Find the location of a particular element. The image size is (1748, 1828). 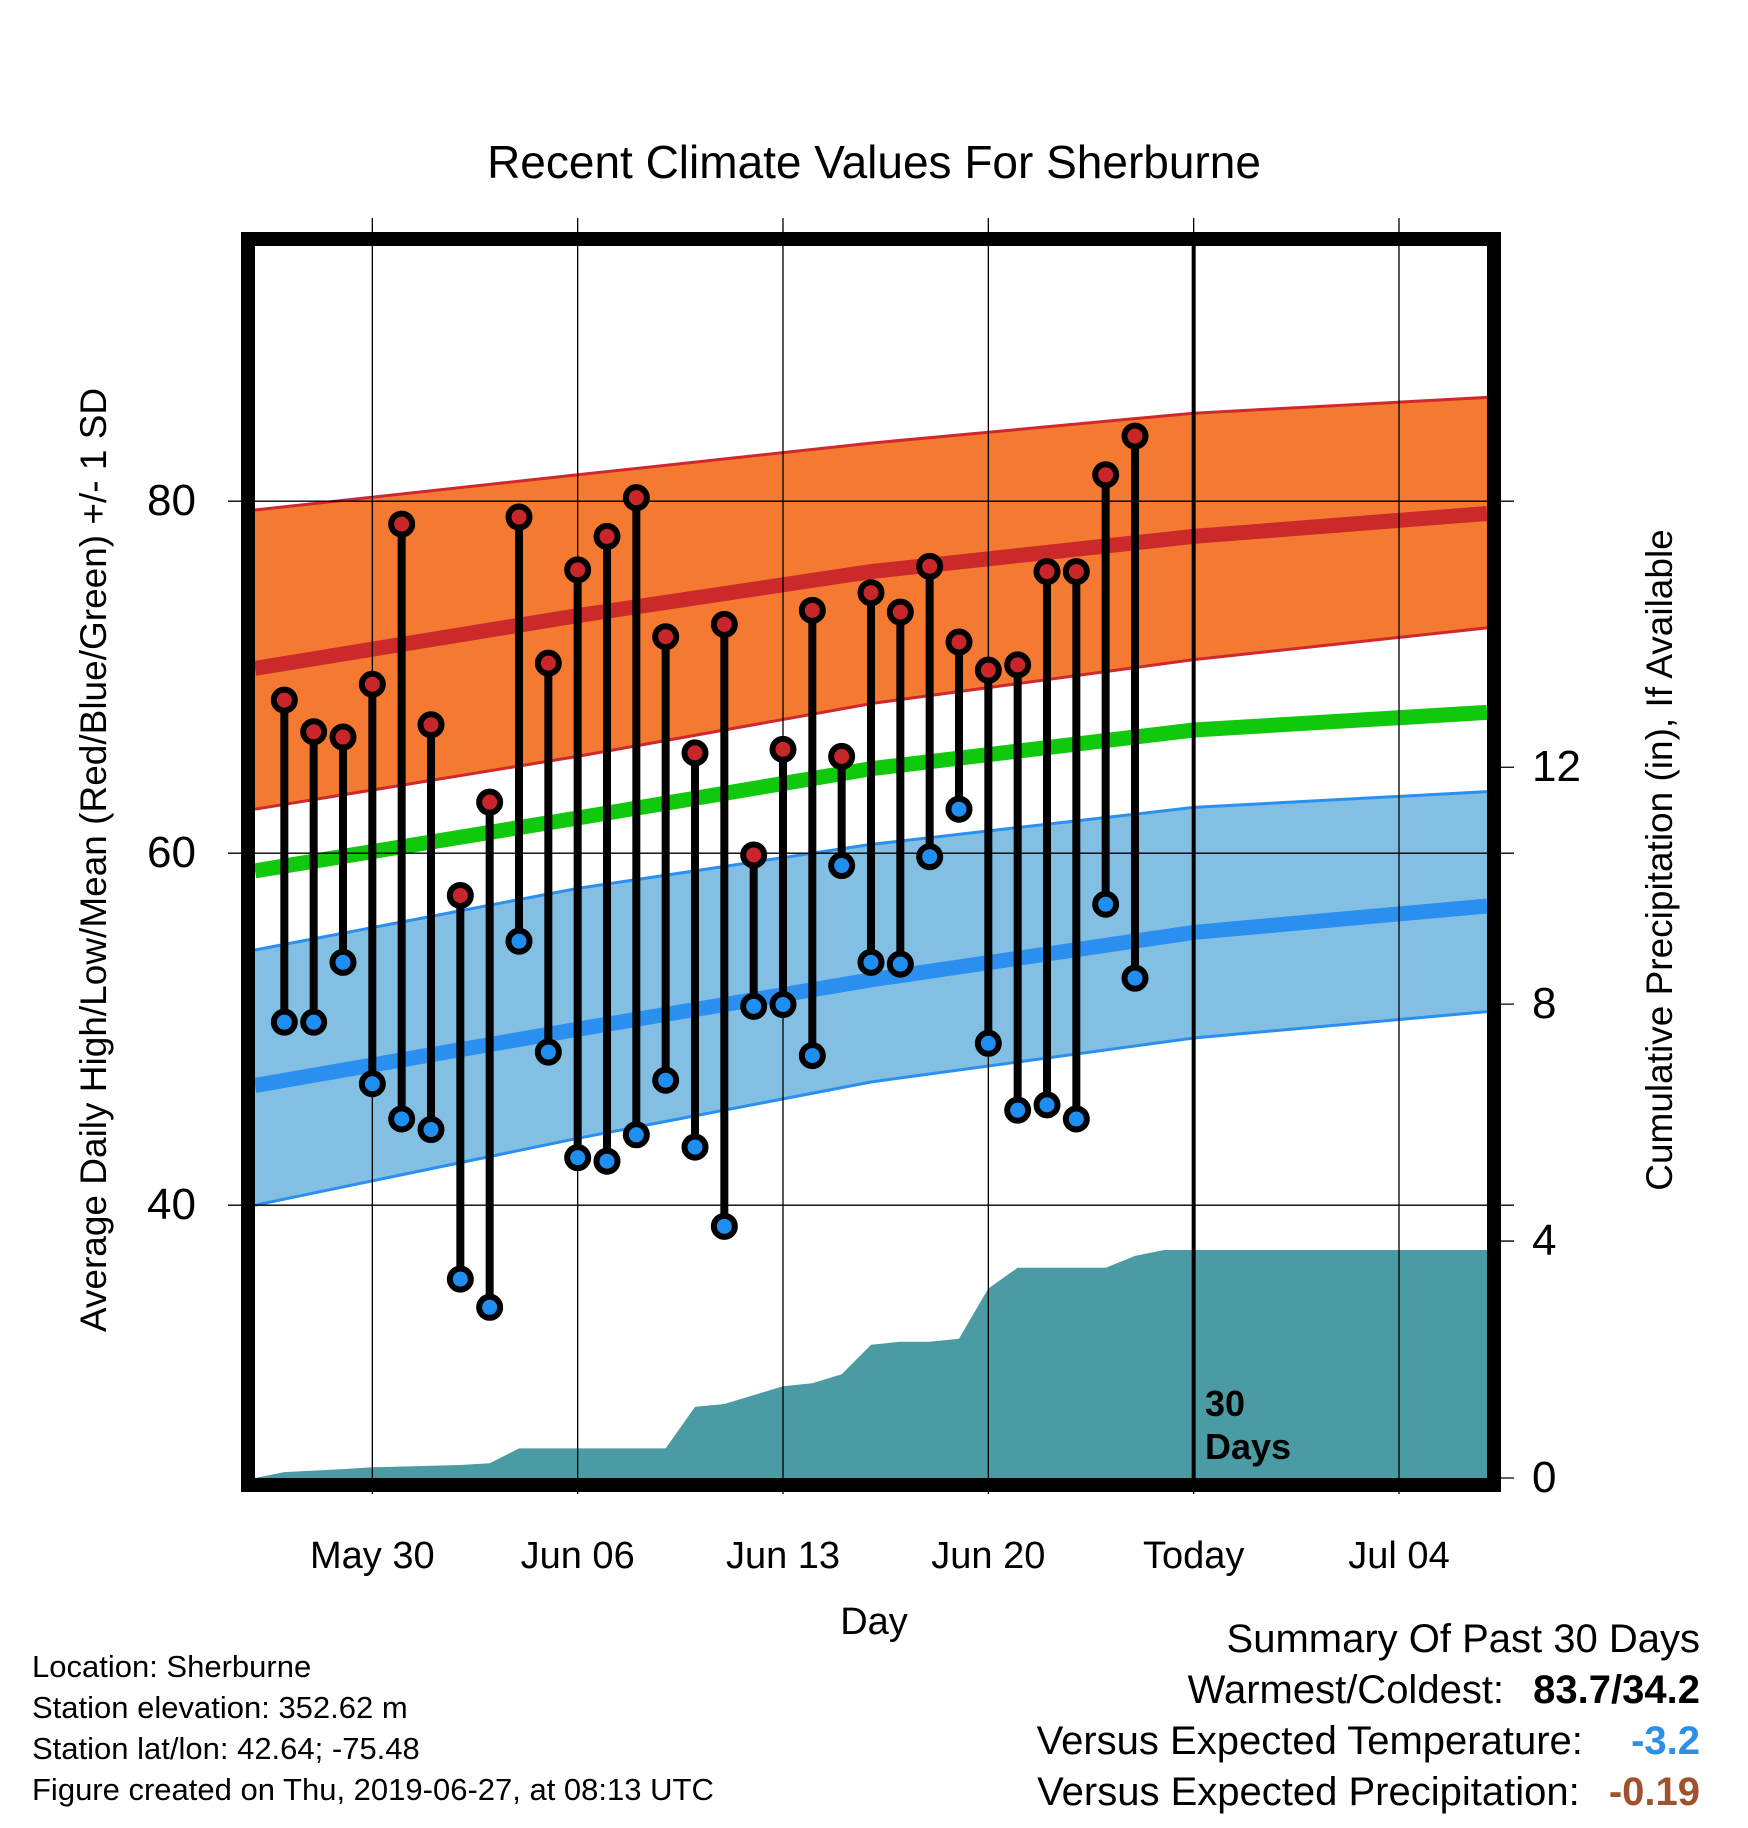

precip-label: Versus Expected Precipitation: is located at coordinates (1308, 1792).